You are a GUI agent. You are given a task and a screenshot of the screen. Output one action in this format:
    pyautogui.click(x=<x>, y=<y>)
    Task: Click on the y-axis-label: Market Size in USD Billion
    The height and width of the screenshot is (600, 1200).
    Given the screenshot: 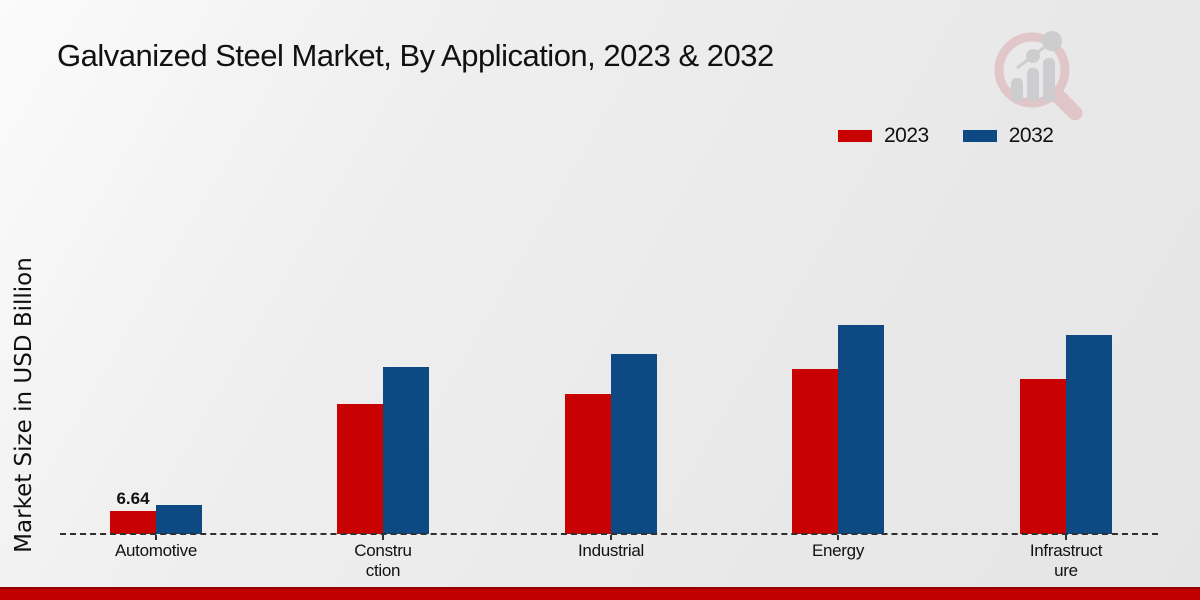 What is the action you would take?
    pyautogui.click(x=24, y=405)
    